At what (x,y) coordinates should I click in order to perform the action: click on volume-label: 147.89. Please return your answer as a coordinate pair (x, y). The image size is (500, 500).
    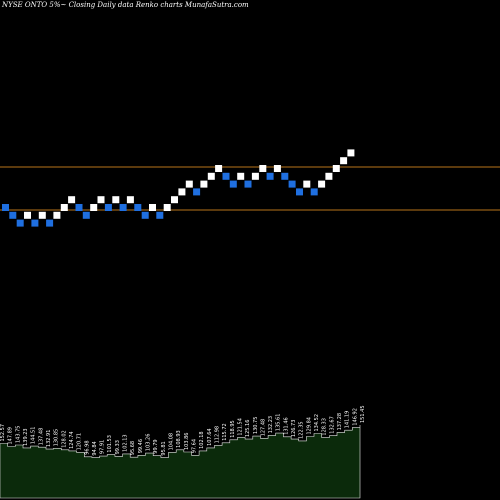
    Looking at the image, I should click on (11, 436).